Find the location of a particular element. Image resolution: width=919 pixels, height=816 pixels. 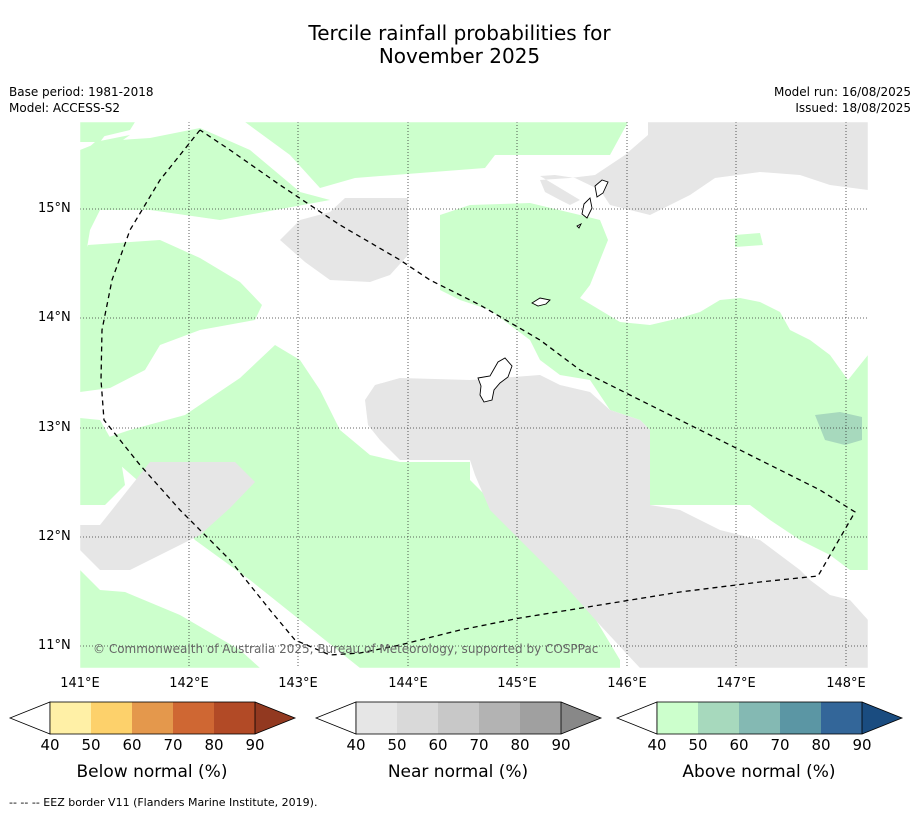

near-over-arrow is located at coordinates (581, 718).